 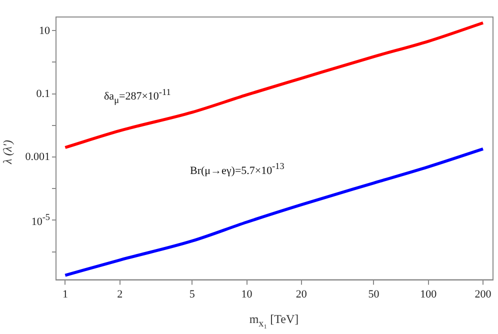 I want to click on x-axis-title: m$_{x₁}$ [TeV], so click(x=274, y=321).